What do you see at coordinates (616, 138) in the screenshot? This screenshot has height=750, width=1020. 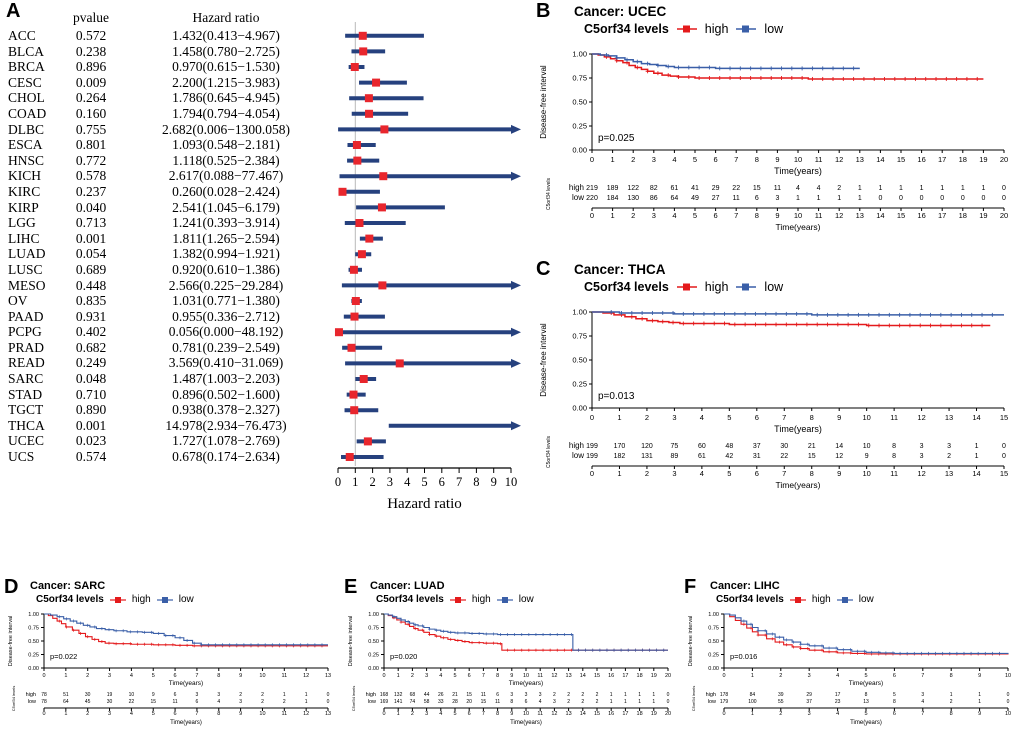 I see `p-value: p=0.025` at bounding box center [616, 138].